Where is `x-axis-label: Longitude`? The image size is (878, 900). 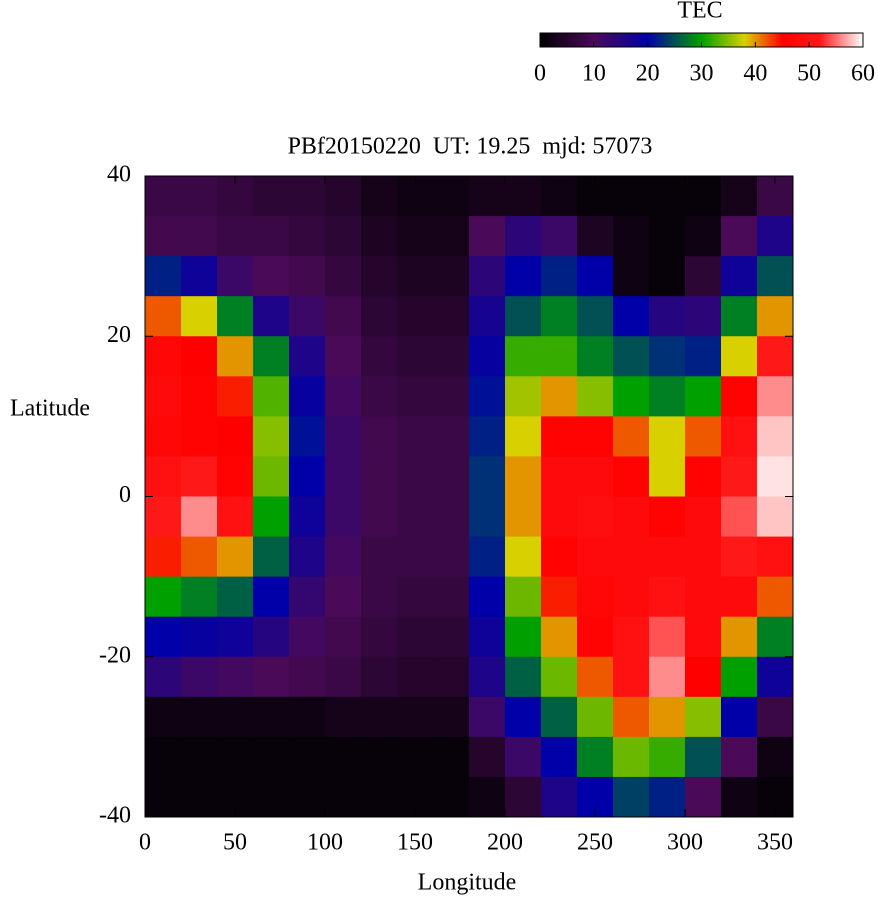 x-axis-label: Longitude is located at coordinates (467, 883).